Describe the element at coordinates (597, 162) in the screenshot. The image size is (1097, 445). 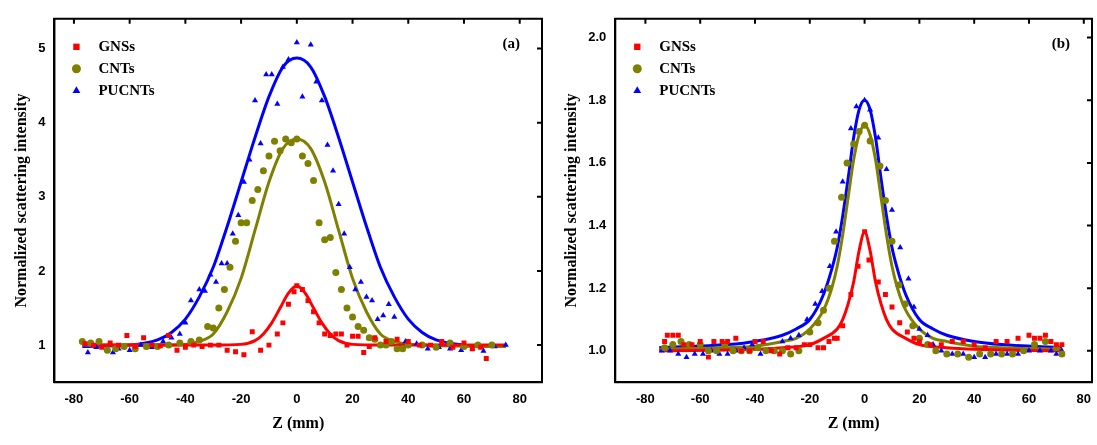
I see `y-tick-label: 1.6` at that location.